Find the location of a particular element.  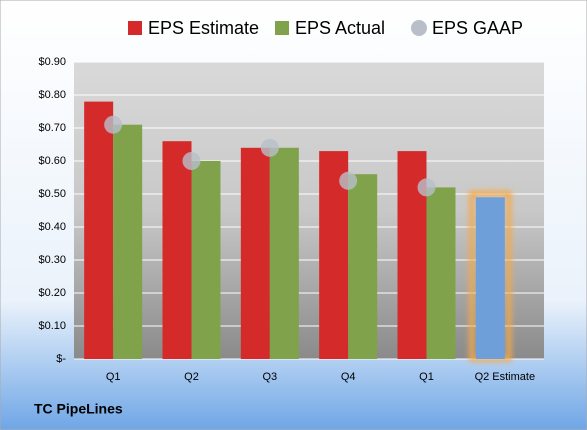

legend-label: EPS GAAP is located at coordinates (477, 28).